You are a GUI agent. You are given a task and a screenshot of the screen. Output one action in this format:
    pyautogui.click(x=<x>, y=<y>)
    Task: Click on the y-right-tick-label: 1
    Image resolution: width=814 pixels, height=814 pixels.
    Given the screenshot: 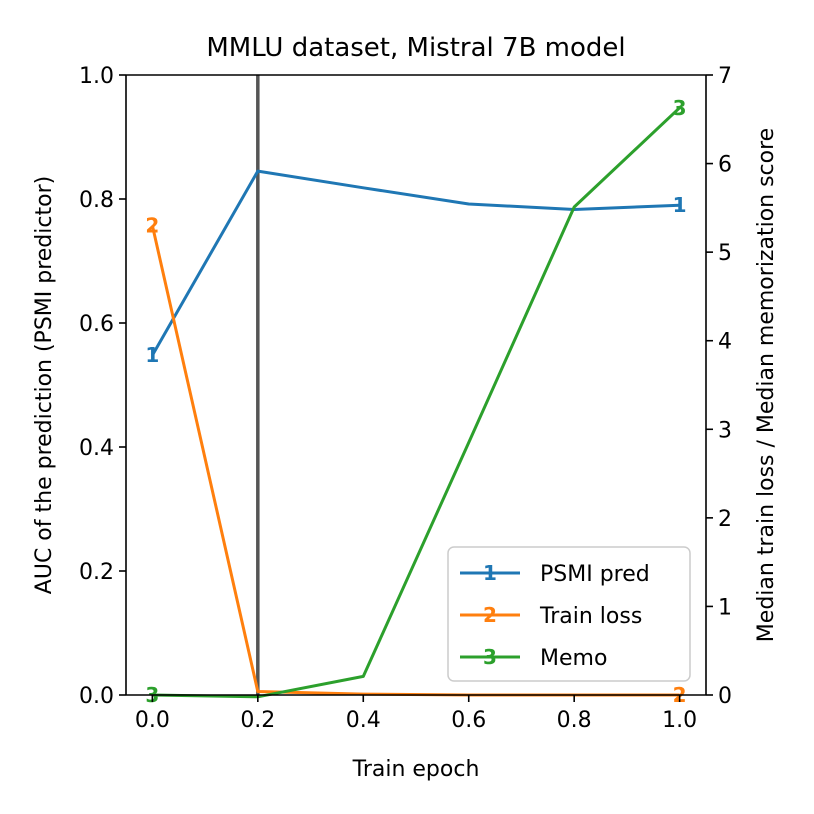 What is the action you would take?
    pyautogui.click(x=725, y=607)
    